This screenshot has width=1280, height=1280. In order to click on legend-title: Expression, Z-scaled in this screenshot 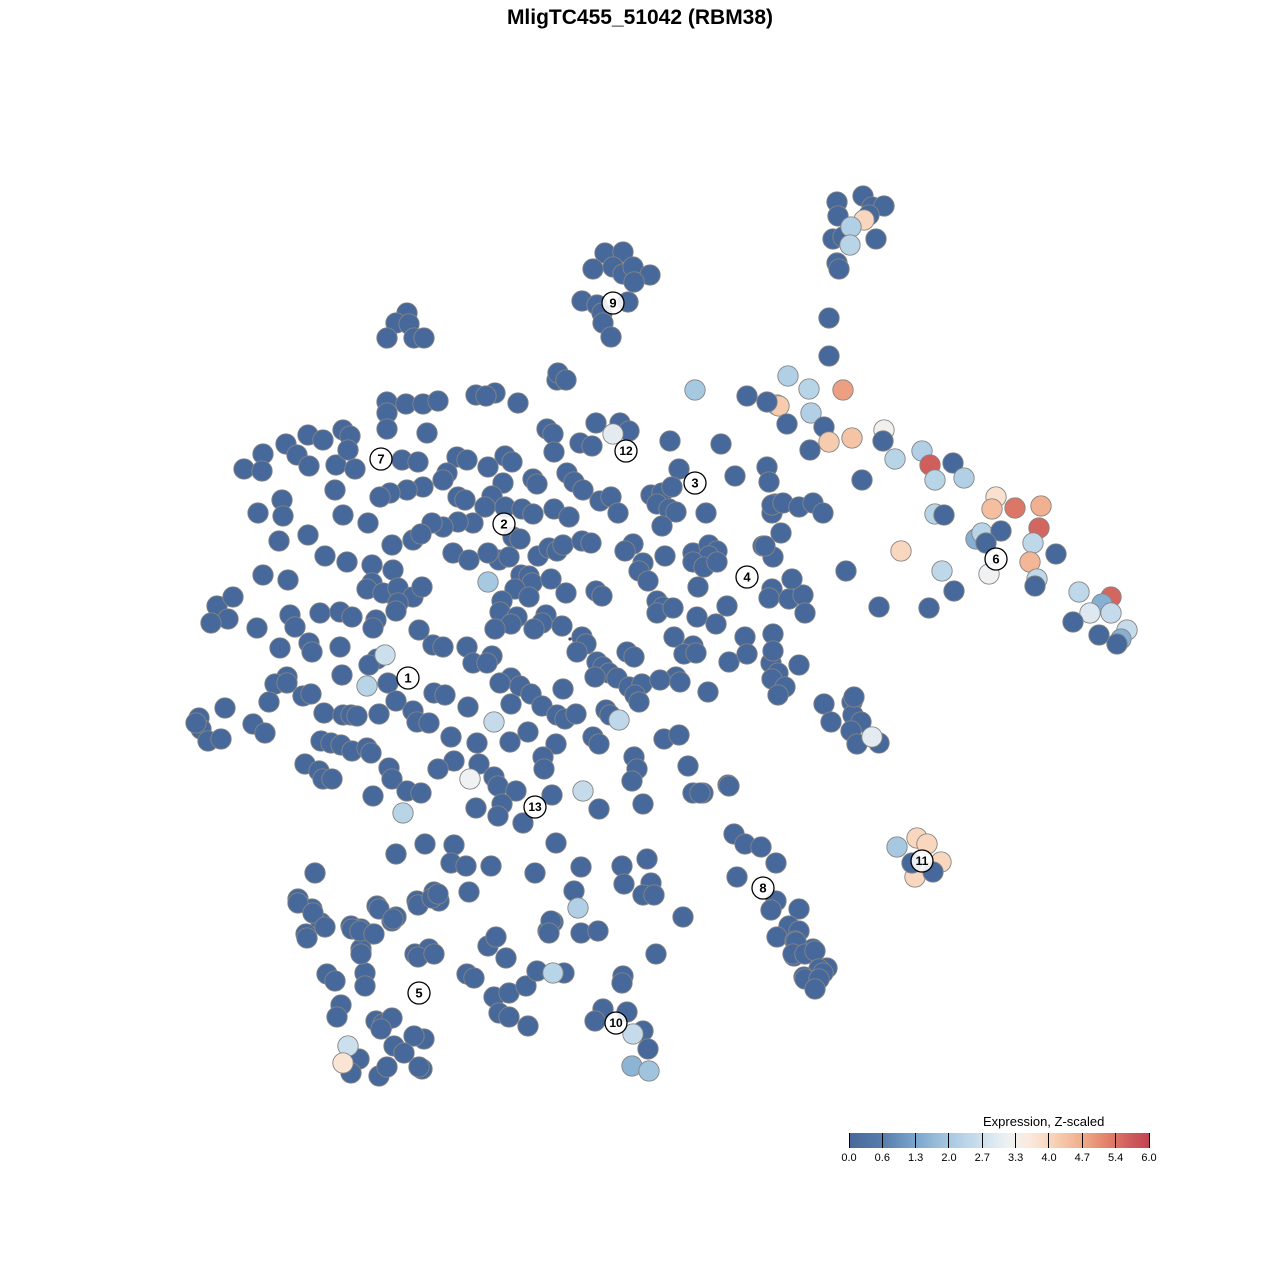, I will do `click(1044, 1121)`.